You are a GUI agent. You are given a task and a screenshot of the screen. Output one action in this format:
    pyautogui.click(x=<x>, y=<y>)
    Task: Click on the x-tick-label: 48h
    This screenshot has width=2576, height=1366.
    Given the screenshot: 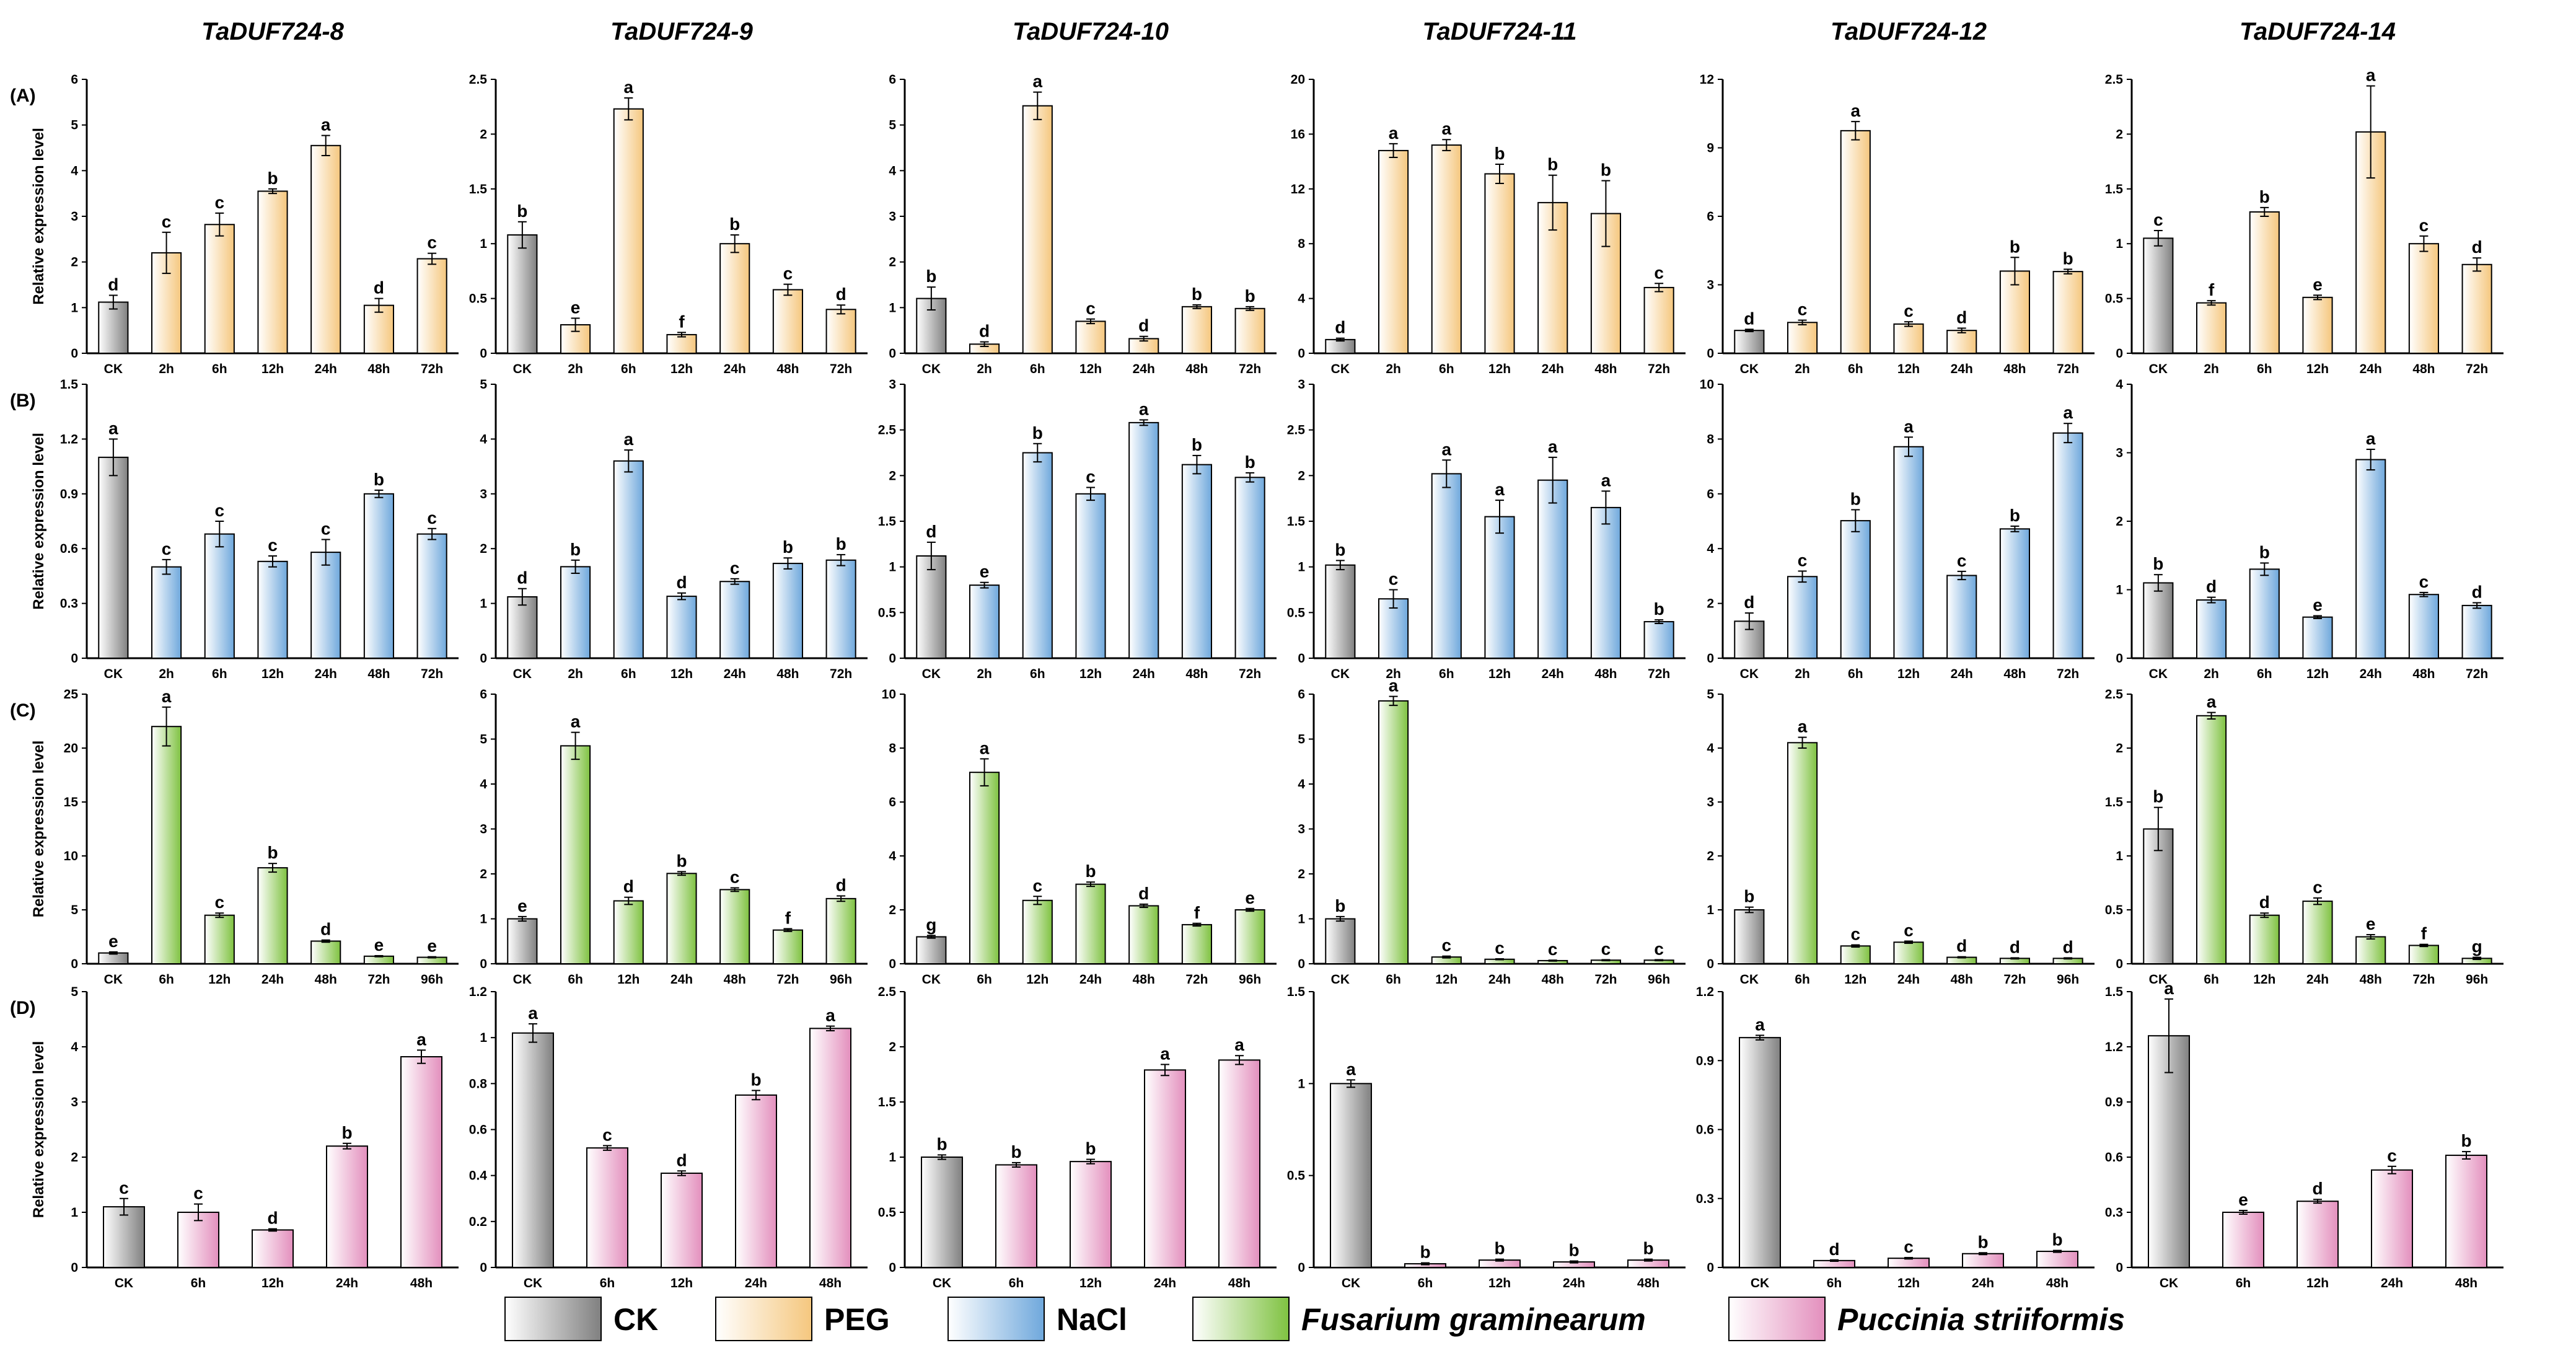 What is the action you would take?
    pyautogui.click(x=421, y=1283)
    